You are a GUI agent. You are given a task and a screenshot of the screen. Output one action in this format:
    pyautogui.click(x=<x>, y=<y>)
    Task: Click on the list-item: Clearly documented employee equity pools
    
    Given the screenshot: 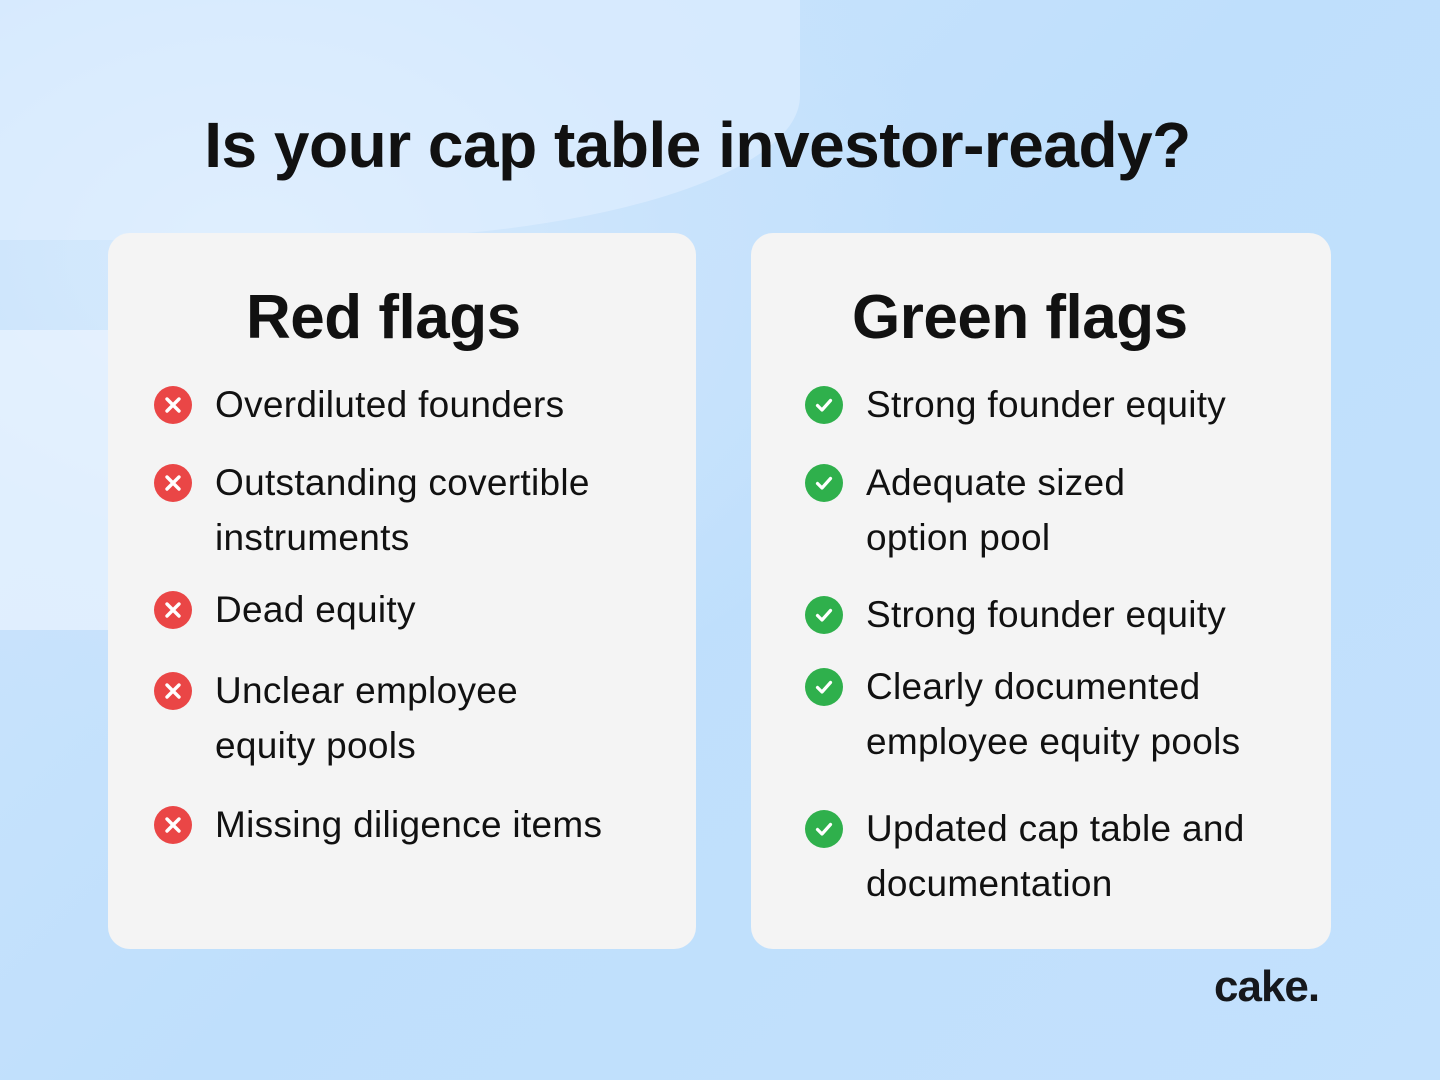 What is the action you would take?
    pyautogui.click(x=1022, y=714)
    